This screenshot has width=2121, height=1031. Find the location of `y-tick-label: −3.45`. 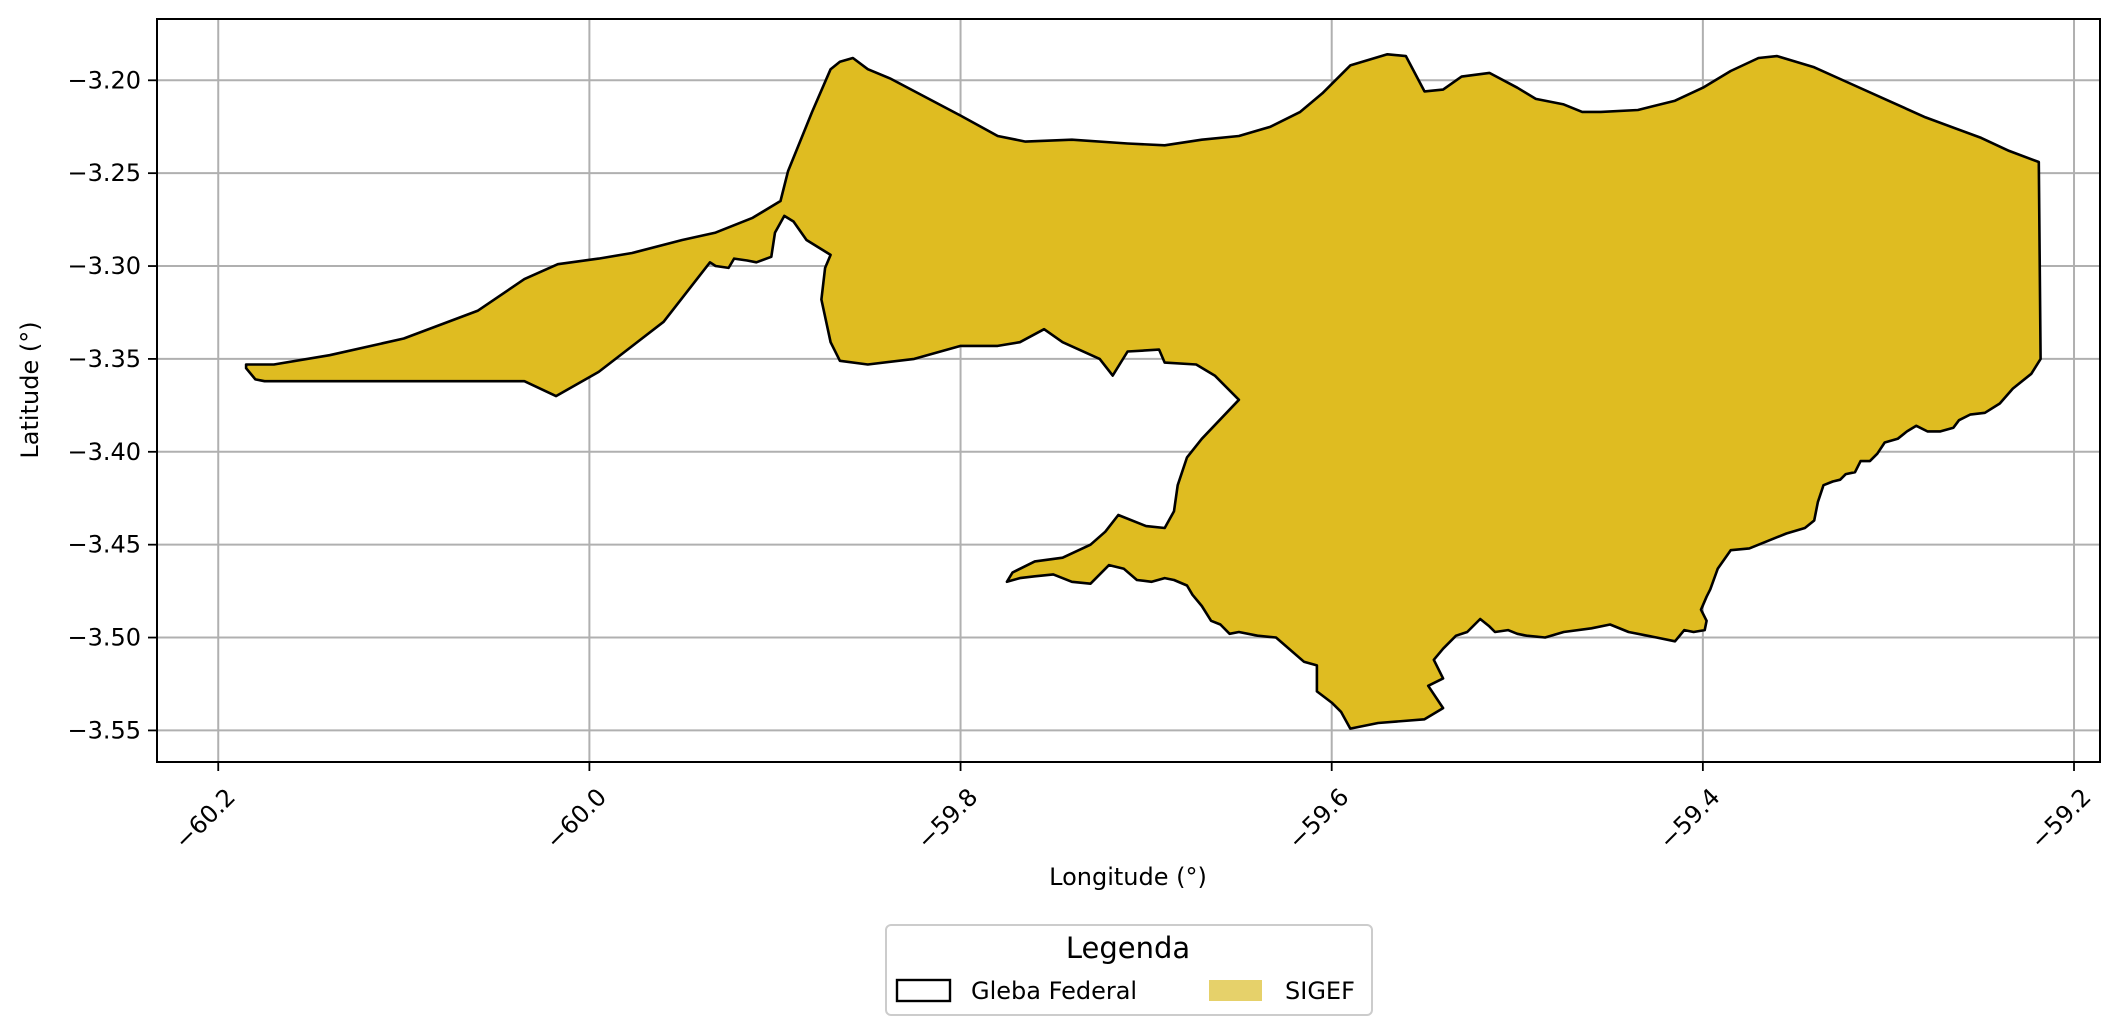

y-tick-label: −3.45 is located at coordinates (104, 545).